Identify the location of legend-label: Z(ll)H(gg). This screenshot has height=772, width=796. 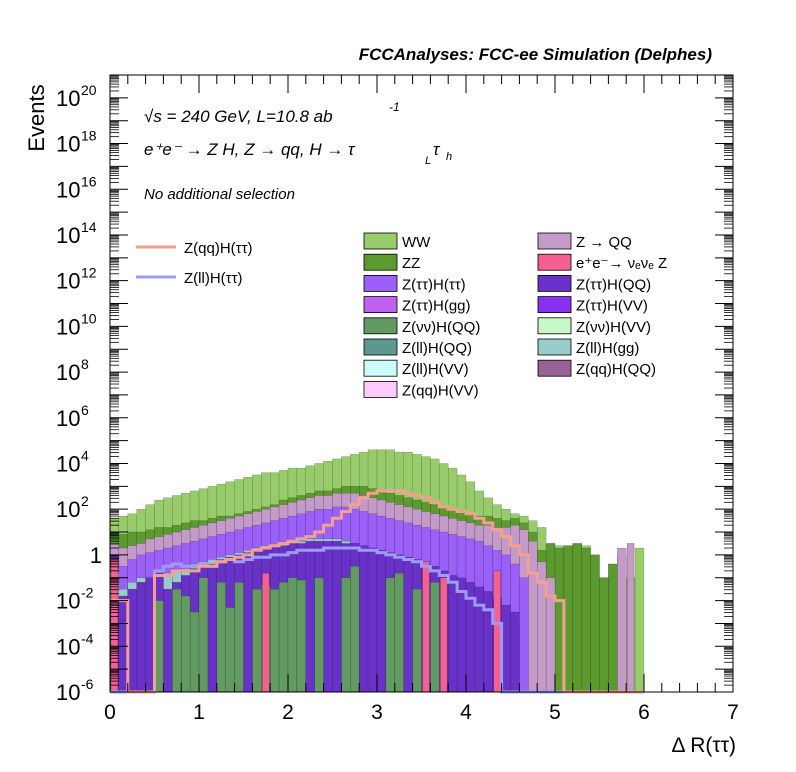
(607, 348).